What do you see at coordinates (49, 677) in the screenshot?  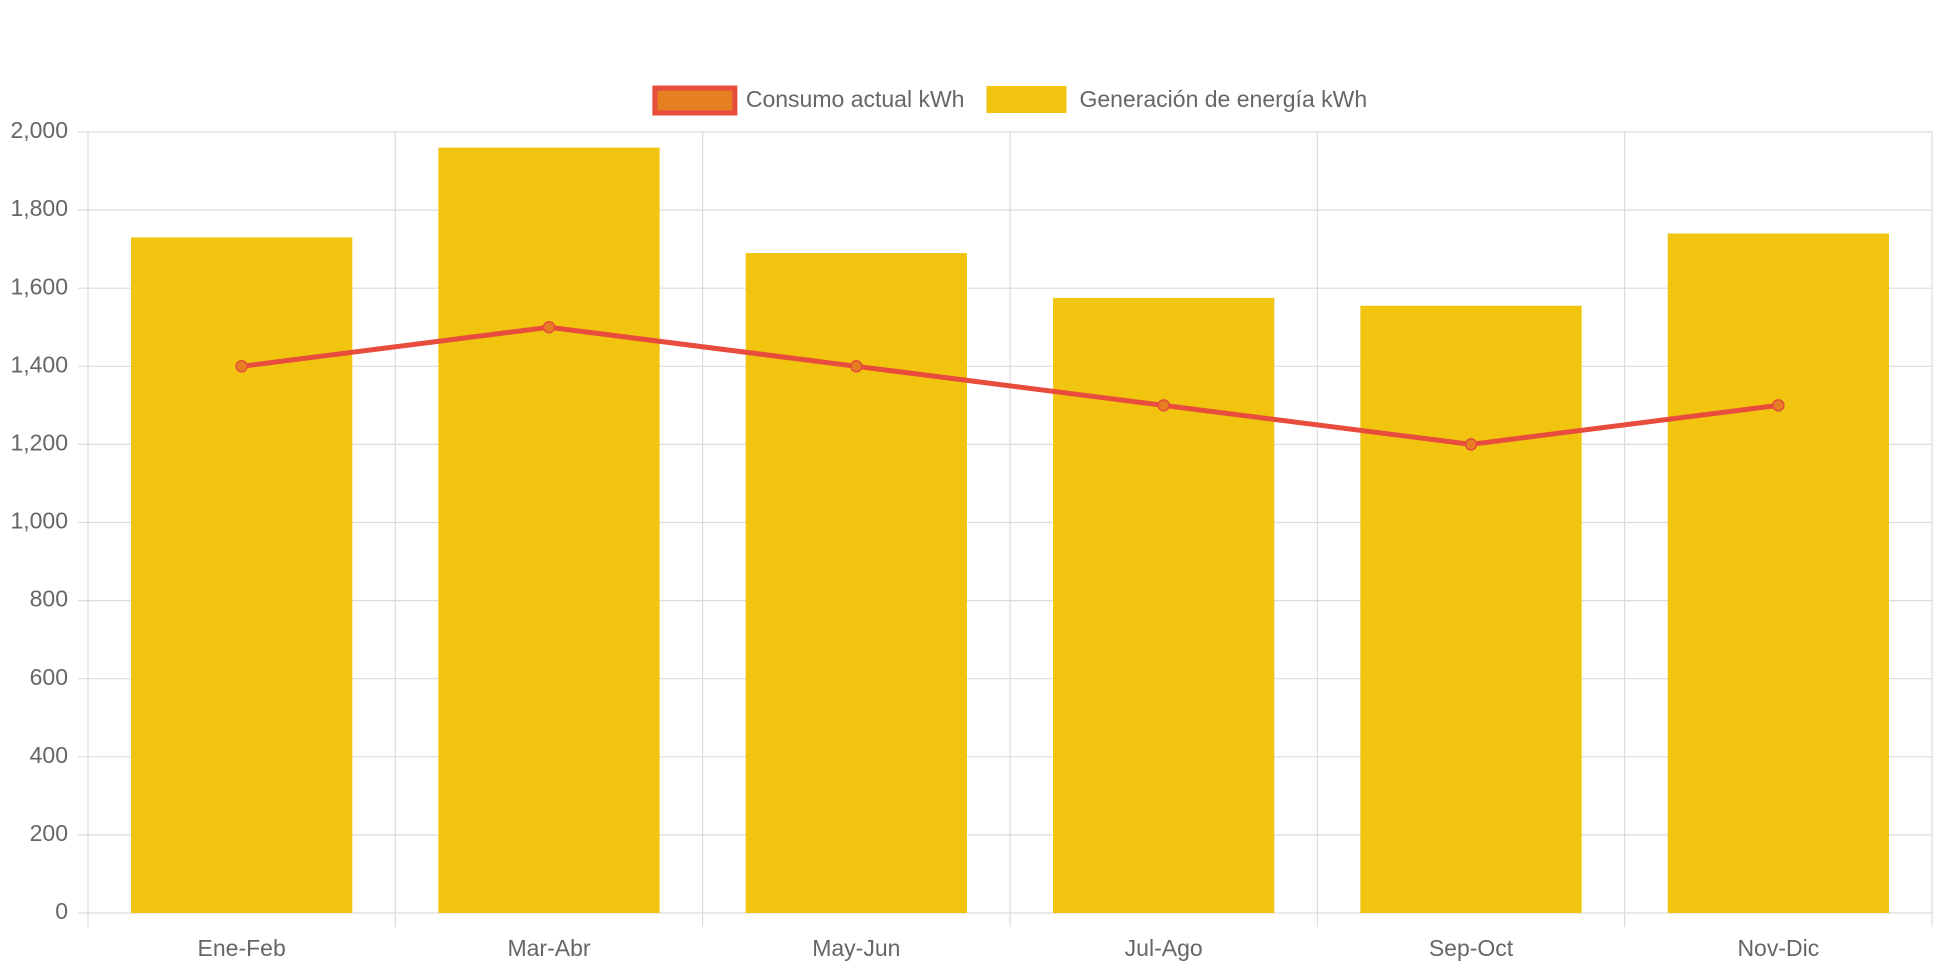 I see `y-tick-label: 600` at bounding box center [49, 677].